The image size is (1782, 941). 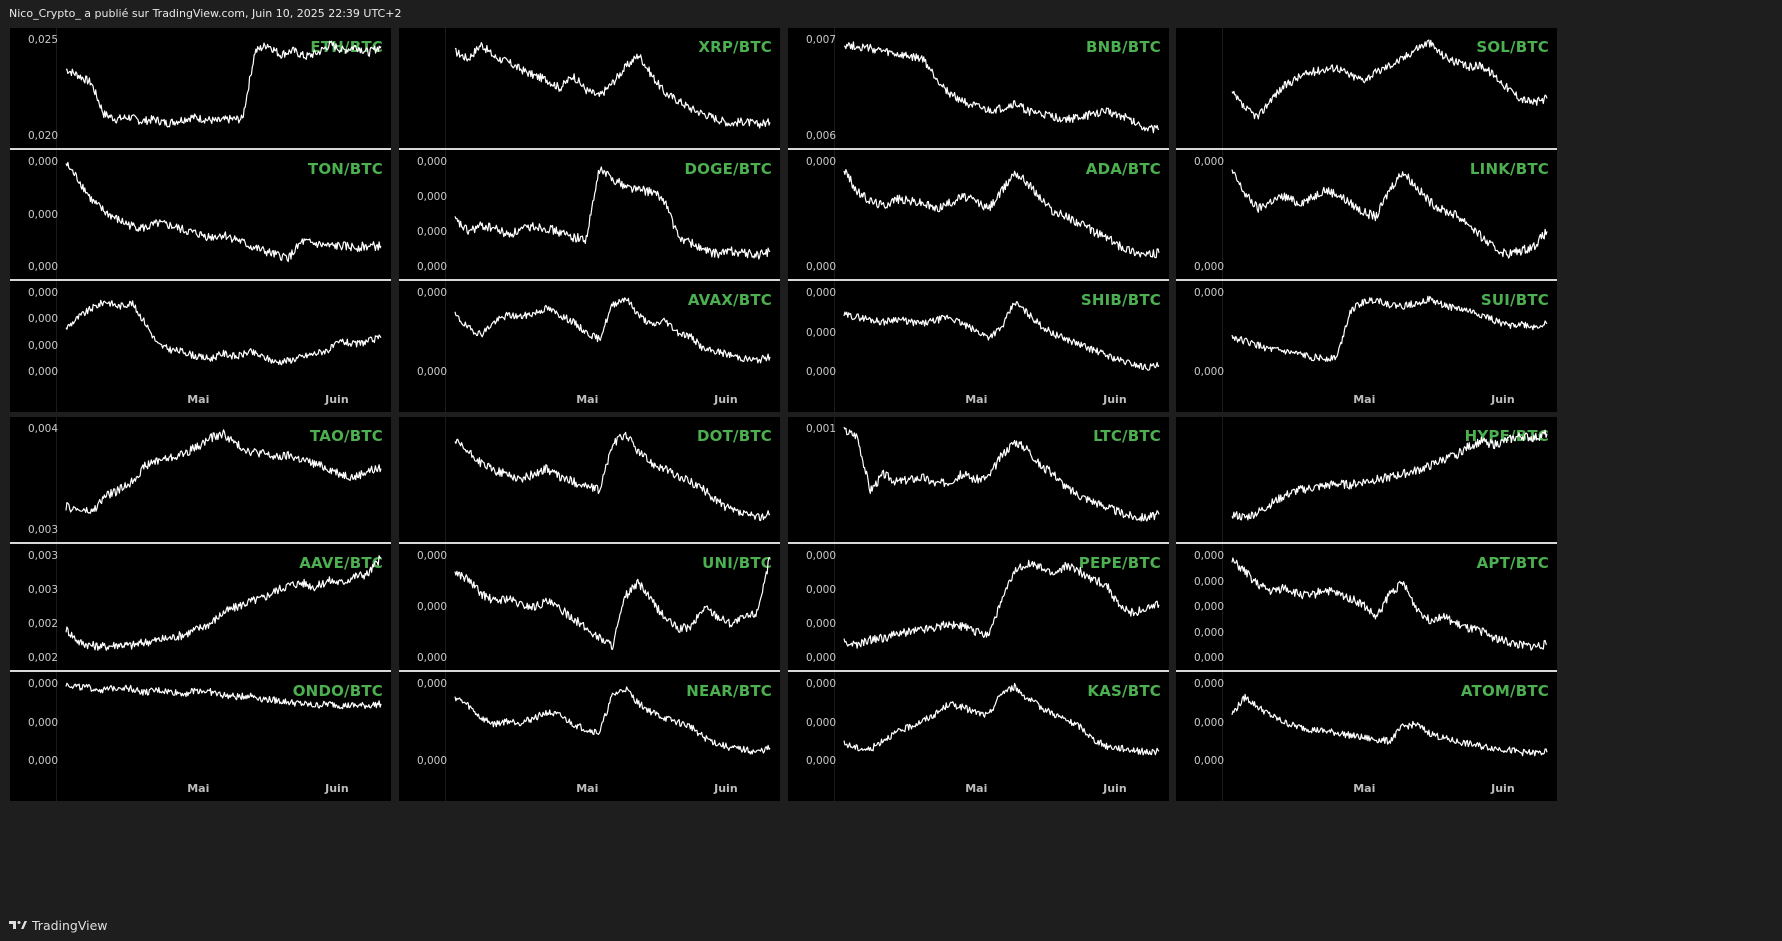 I want to click on chart-row: SUI/BTC 0,000 0,000, so click(x=1366, y=346).